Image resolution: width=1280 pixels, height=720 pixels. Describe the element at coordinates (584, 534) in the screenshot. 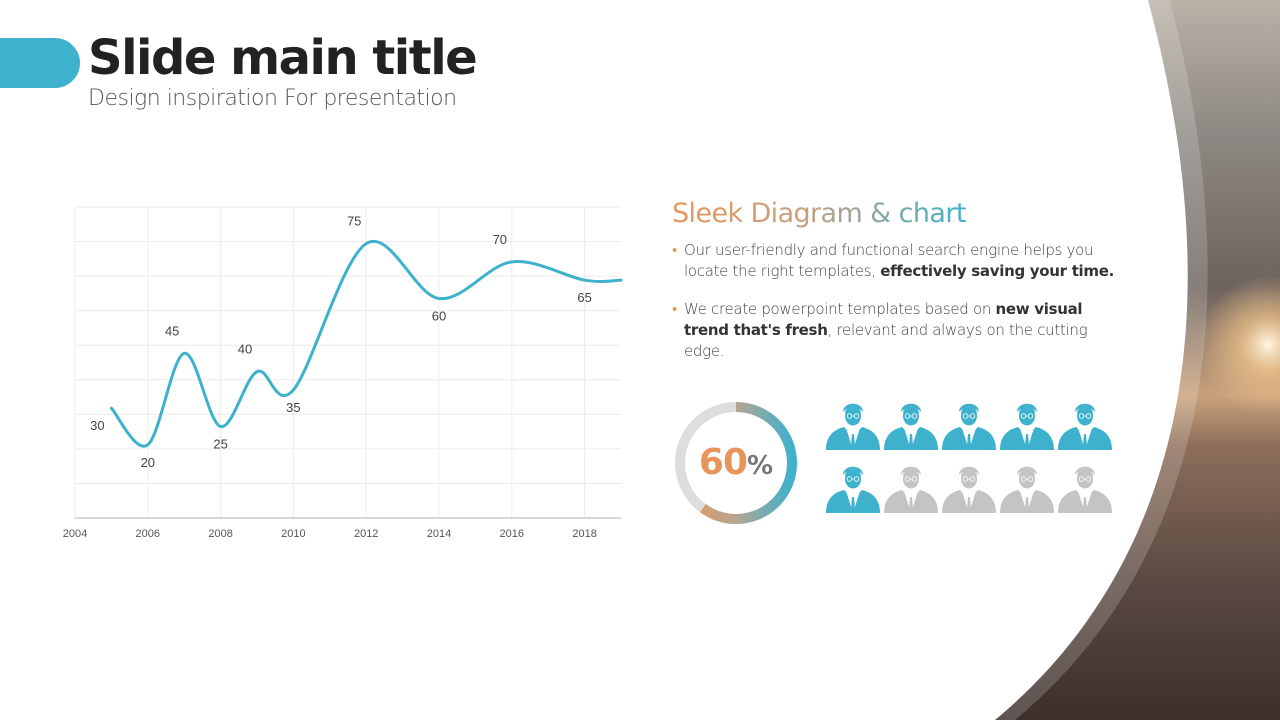

I see `x-tick-label: 2018` at that location.